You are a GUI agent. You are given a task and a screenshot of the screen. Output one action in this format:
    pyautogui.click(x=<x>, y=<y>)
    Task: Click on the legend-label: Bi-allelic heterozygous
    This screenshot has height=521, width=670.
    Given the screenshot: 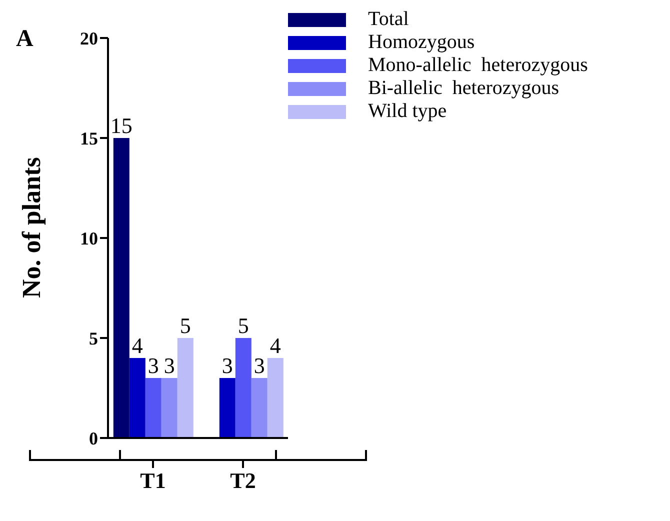 What is the action you would take?
    pyautogui.click(x=464, y=88)
    